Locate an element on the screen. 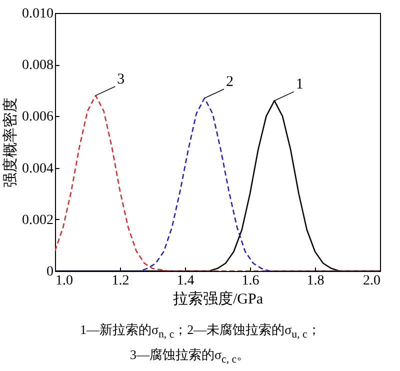 This screenshot has height=371, width=400. x-axis-title: 拉索强度/GPa is located at coordinates (218, 299).